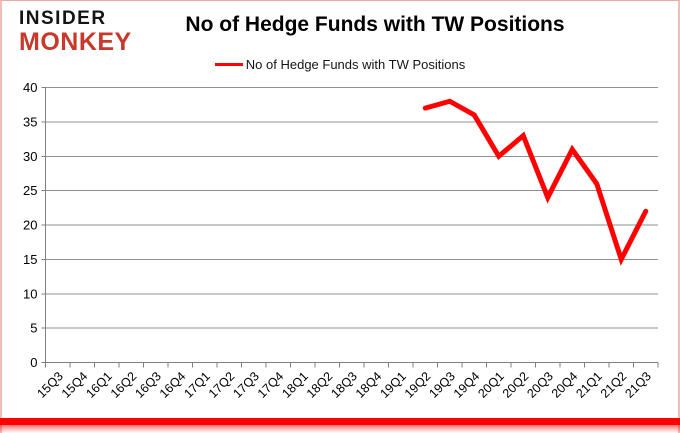 This screenshot has height=433, width=680. Describe the element at coordinates (197, 385) in the screenshot. I see `x-axis-label: 17Q1` at that location.